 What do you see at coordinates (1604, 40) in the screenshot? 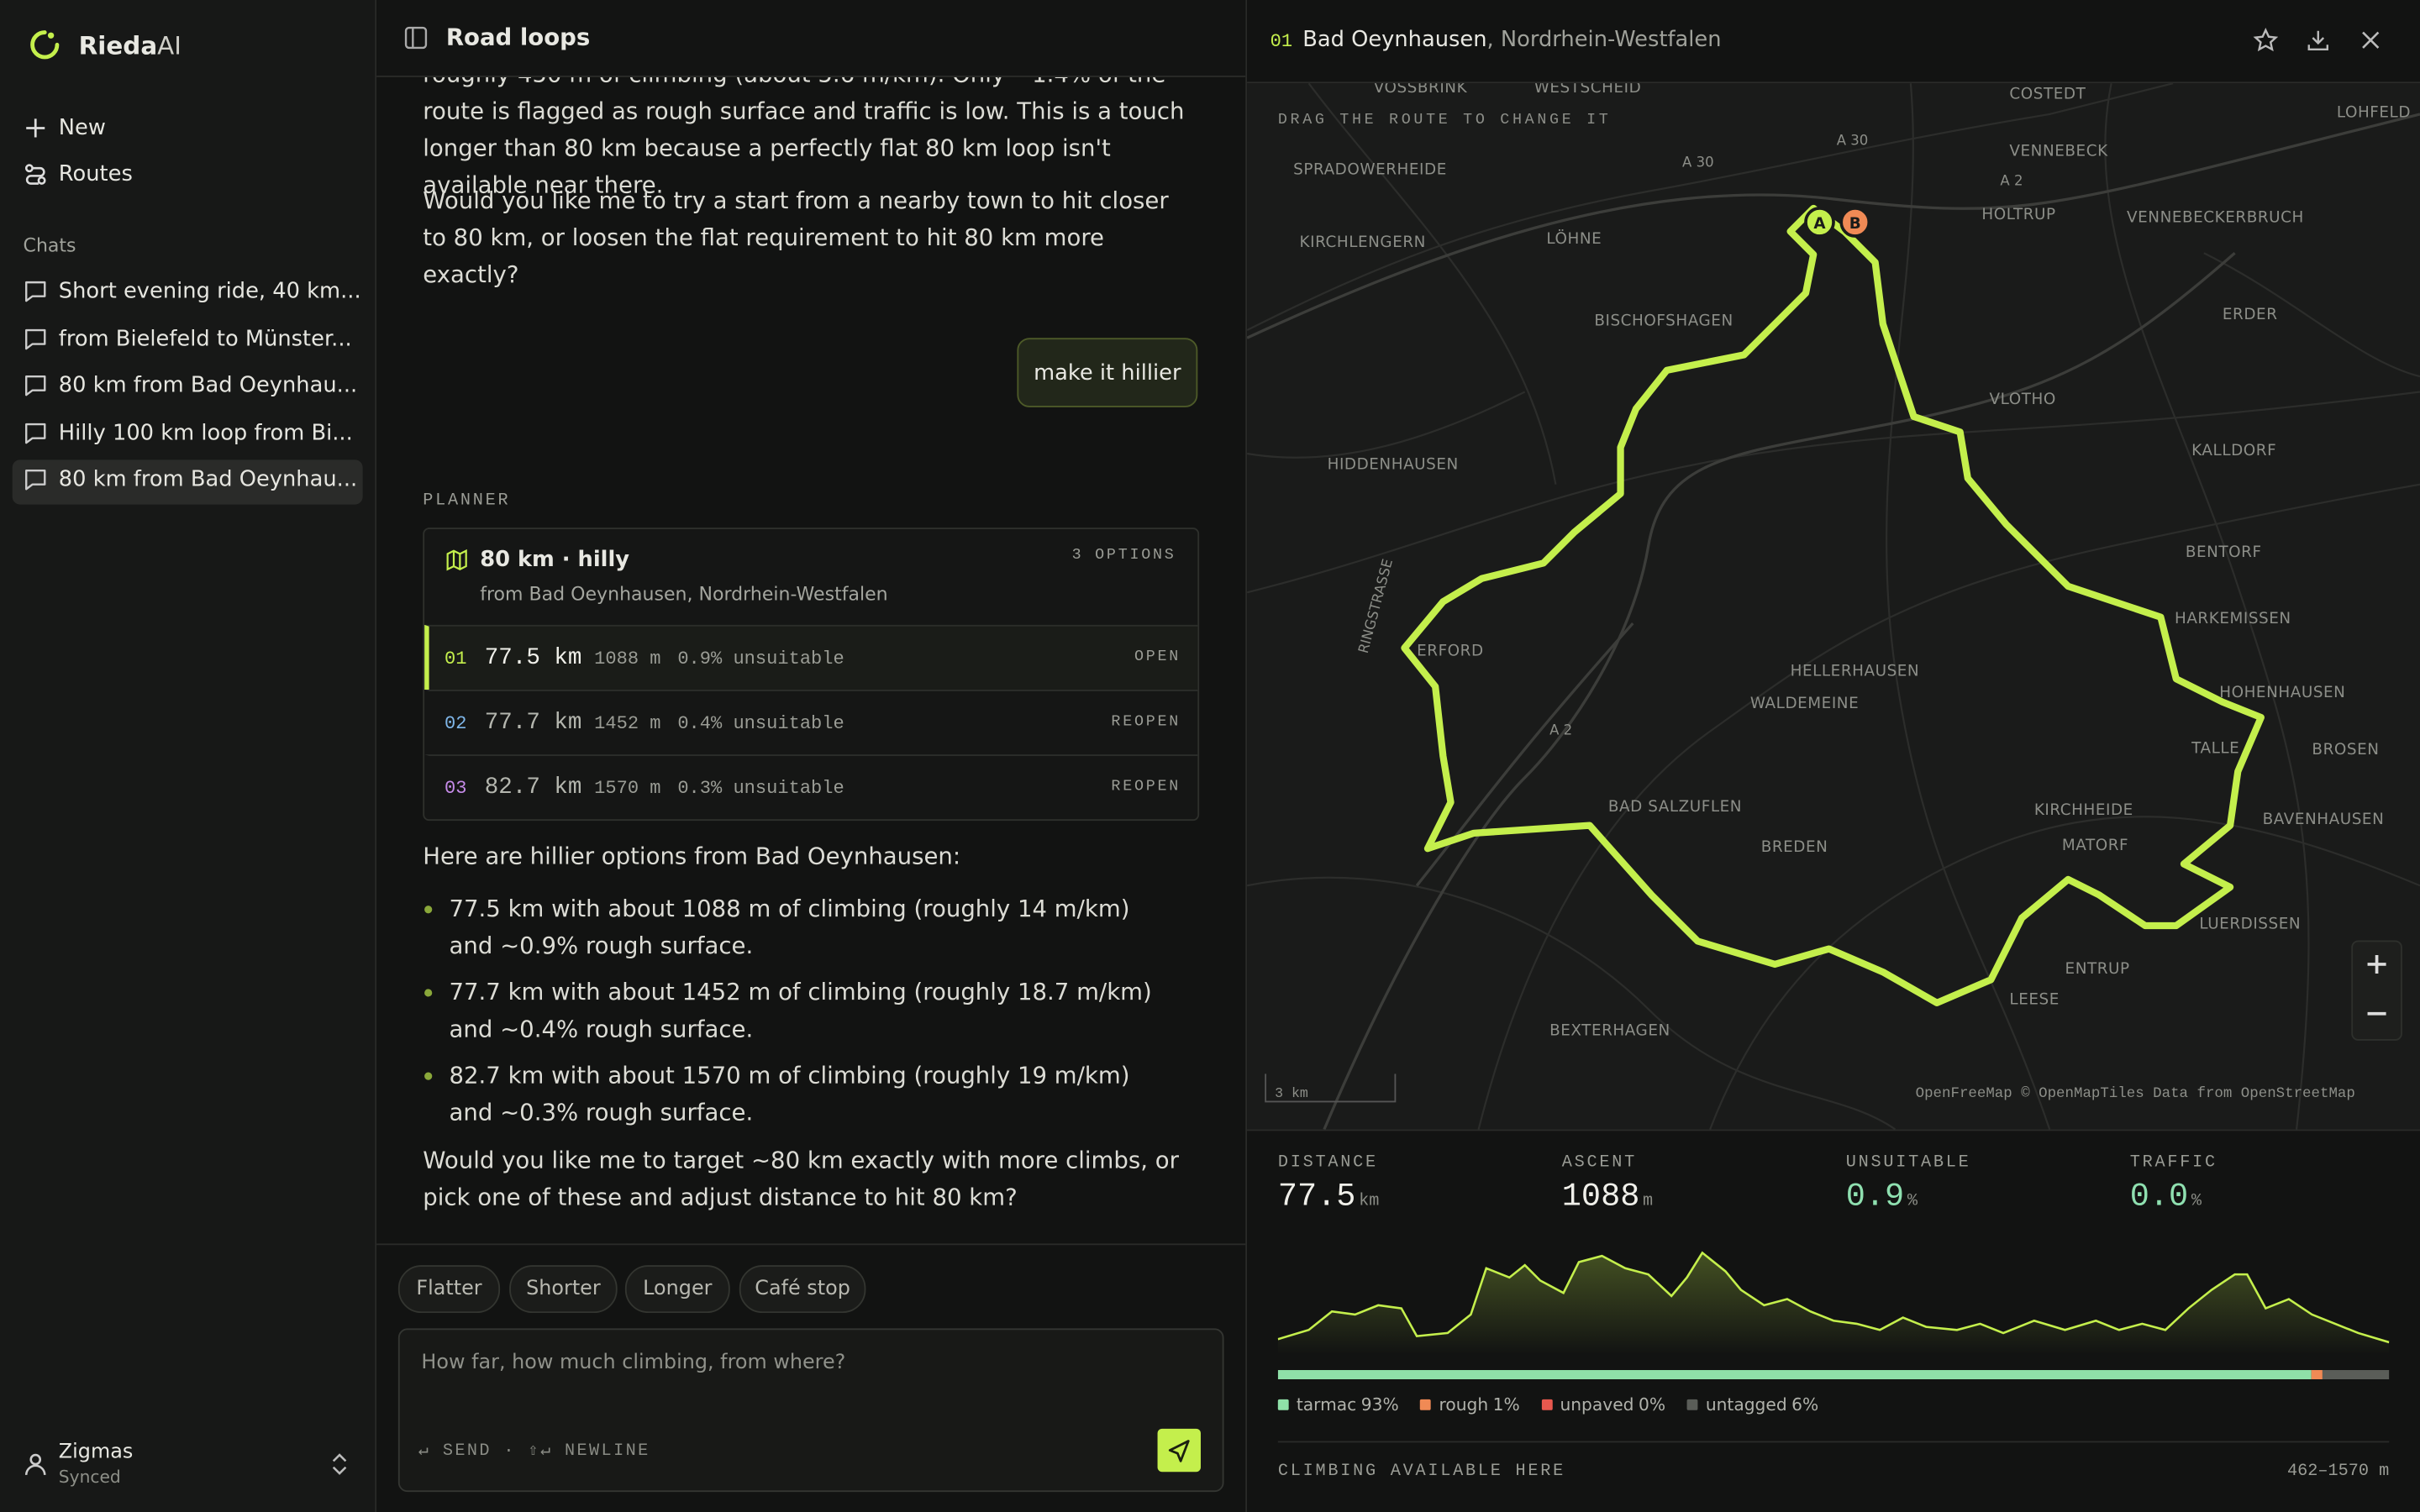
I see `region: , Nordrhein-Westfalen` at bounding box center [1604, 40].